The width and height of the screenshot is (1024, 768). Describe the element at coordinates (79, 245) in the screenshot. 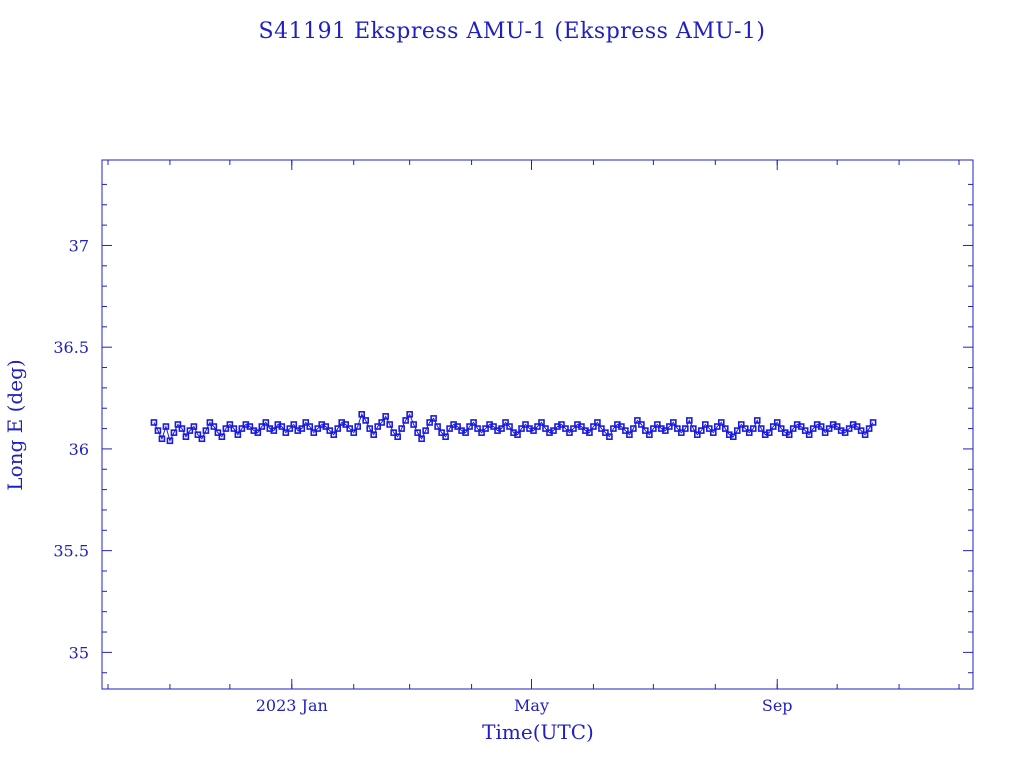

I see `y-tick-label: 37` at that location.